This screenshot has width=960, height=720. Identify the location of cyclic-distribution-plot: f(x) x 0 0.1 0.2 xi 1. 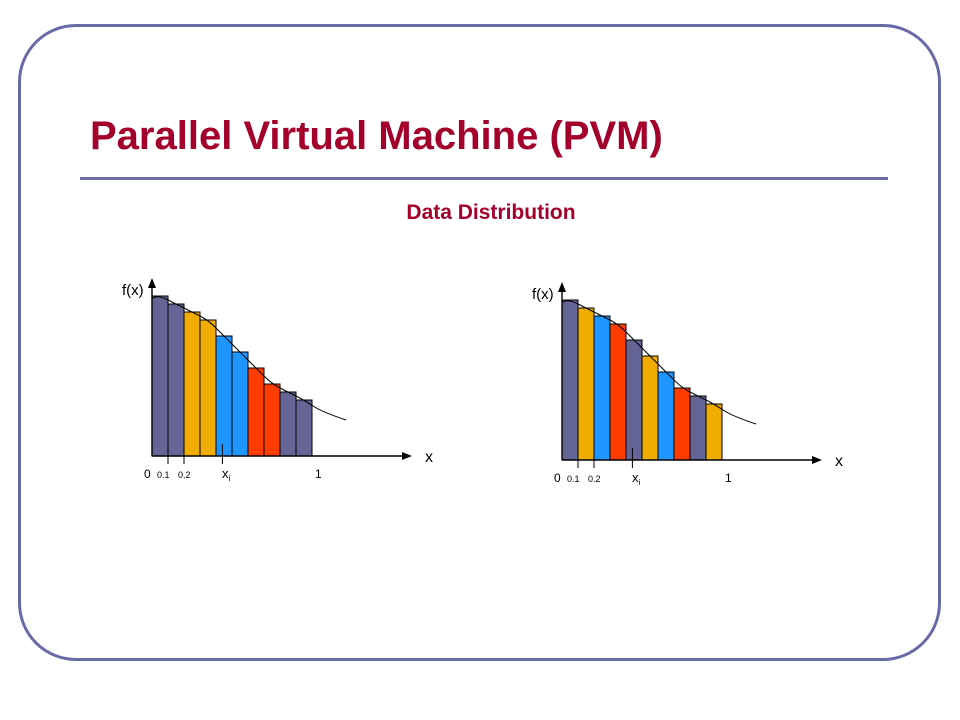
(687, 384).